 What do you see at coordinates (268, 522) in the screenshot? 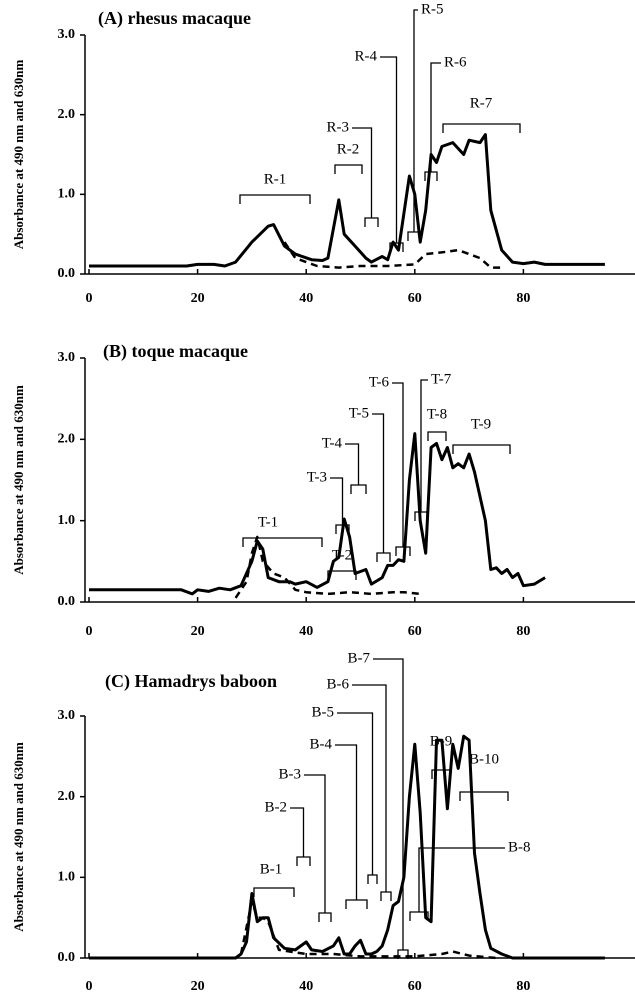
I see `peak-label: T-1` at bounding box center [268, 522].